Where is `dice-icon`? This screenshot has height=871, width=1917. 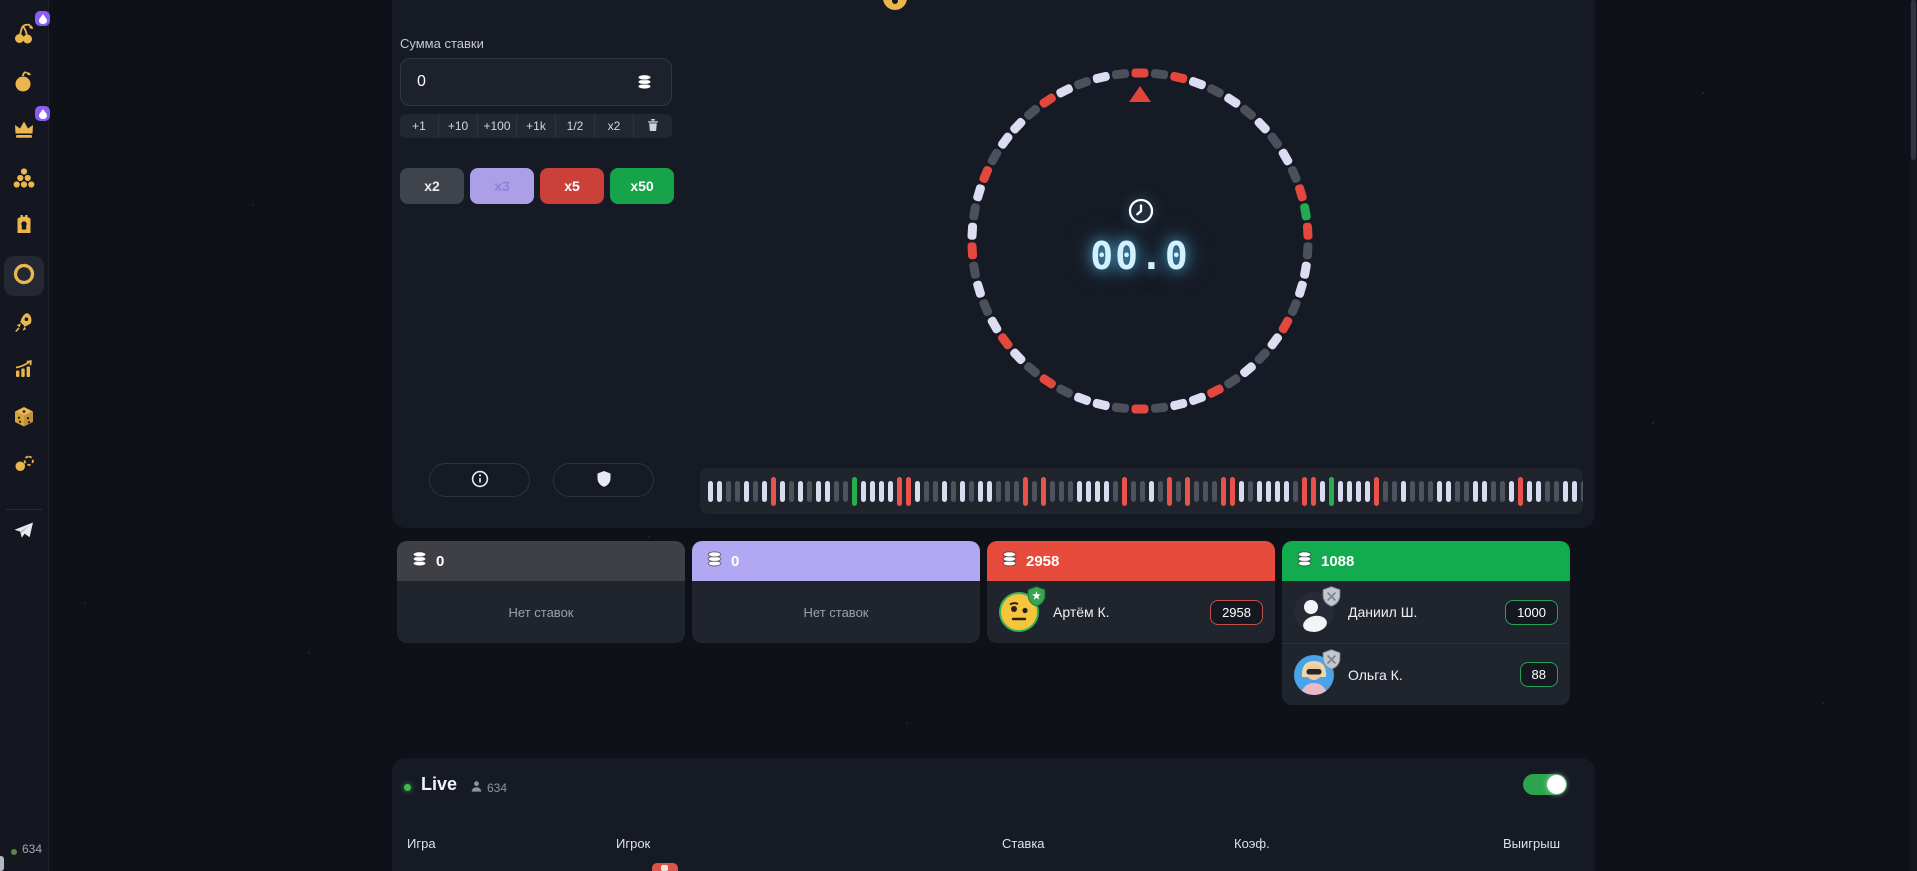 dice-icon is located at coordinates (24, 419).